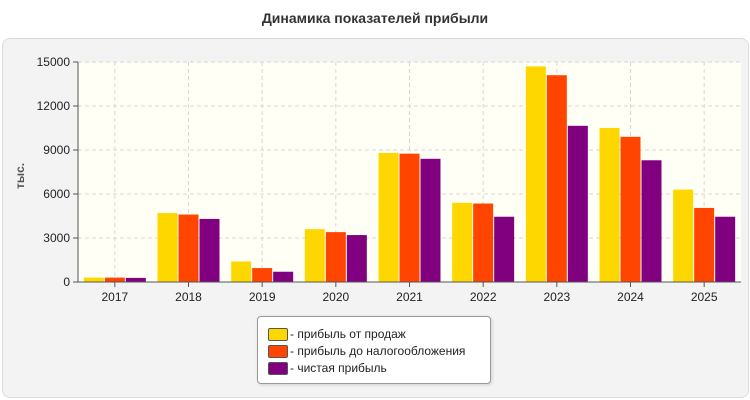 The image size is (750, 400). Describe the element at coordinates (56, 238) in the screenshot. I see `y-tick-label: 3000` at that location.